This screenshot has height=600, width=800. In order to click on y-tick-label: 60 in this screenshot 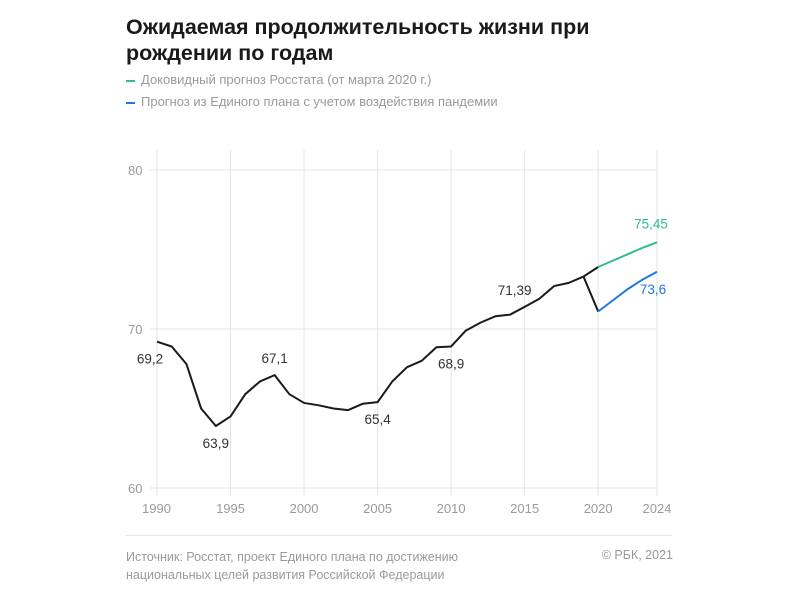, I will do `click(135, 488)`.